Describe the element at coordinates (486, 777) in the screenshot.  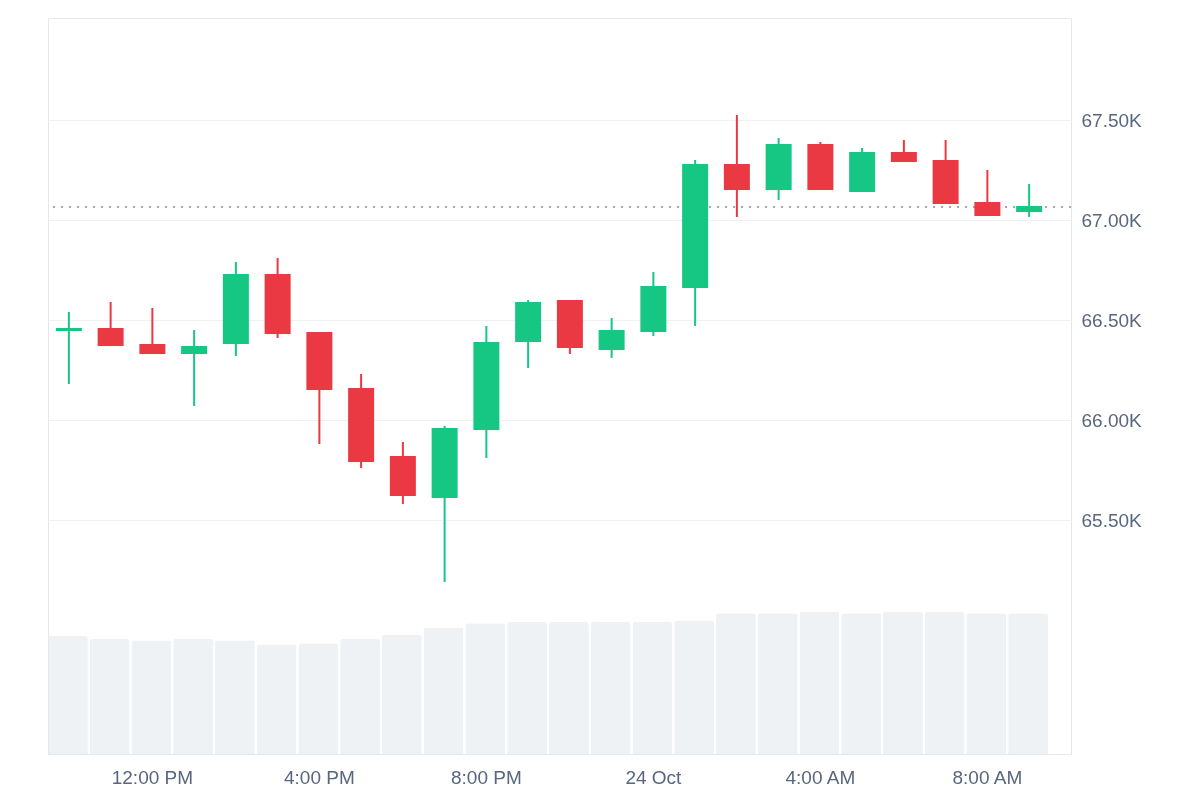
I see `x-tick-label: 8:00 PM` at that location.